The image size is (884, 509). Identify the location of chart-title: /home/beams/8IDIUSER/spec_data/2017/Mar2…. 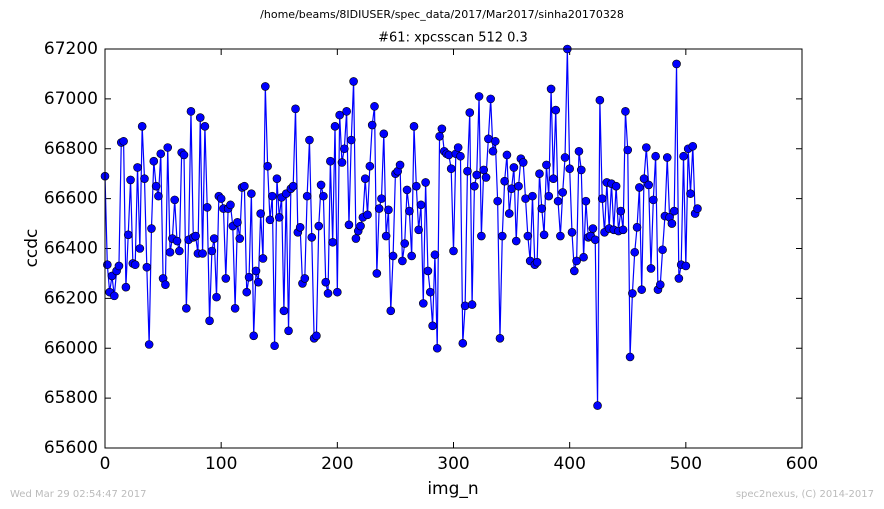
(442, 14).